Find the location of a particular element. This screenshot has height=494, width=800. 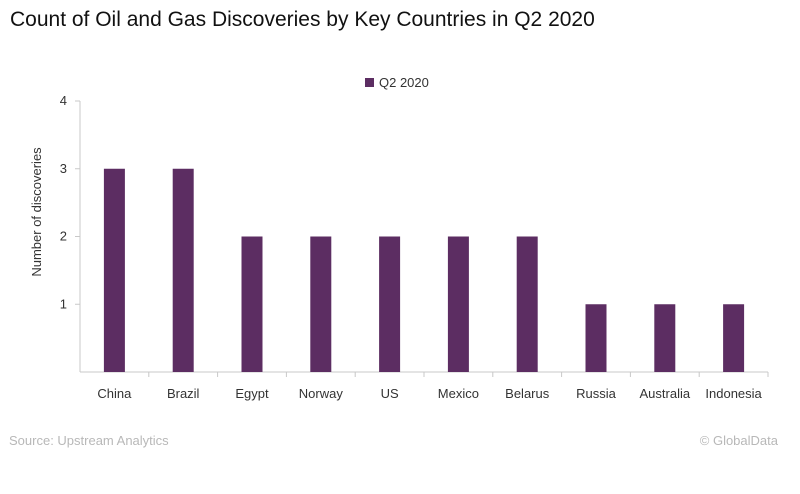

x-tick-label: Mexico is located at coordinates (458, 393).